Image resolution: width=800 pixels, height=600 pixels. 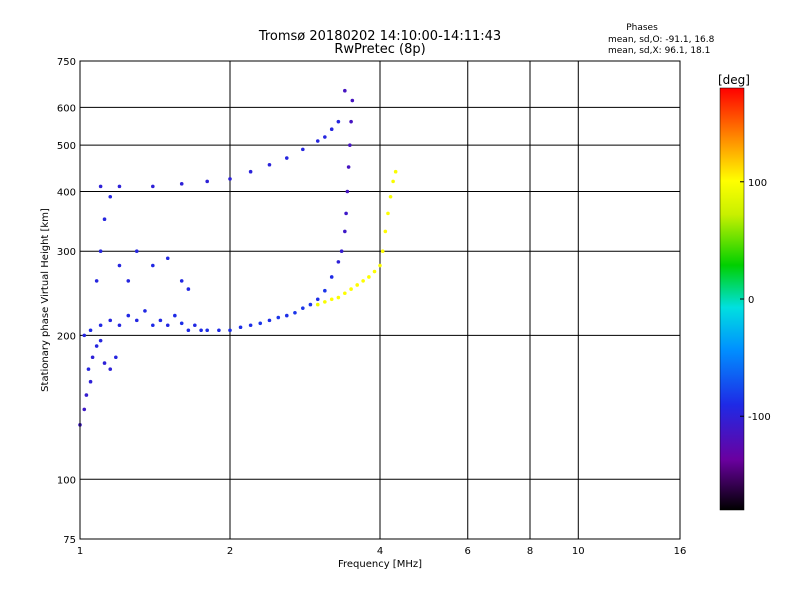 What do you see at coordinates (755, 300) in the screenshot?
I see `colorbar-ticks: 100 0 -100` at bounding box center [755, 300].